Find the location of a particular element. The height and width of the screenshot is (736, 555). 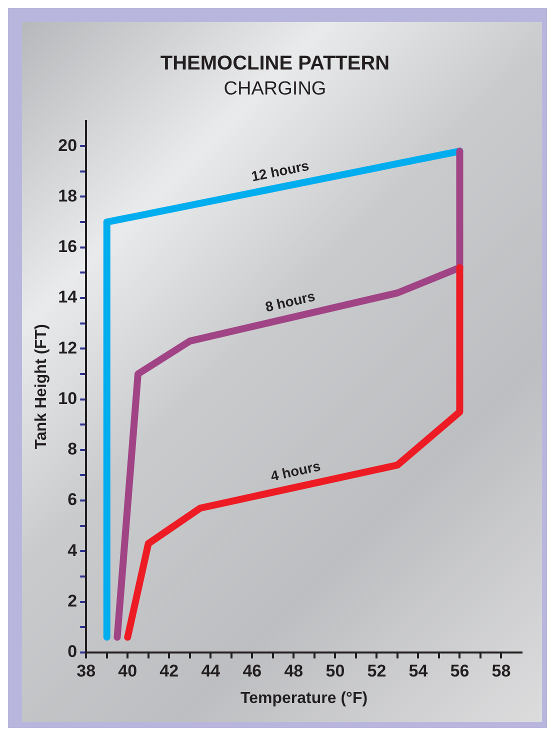

y-tick-label: 4 is located at coordinates (73, 550).